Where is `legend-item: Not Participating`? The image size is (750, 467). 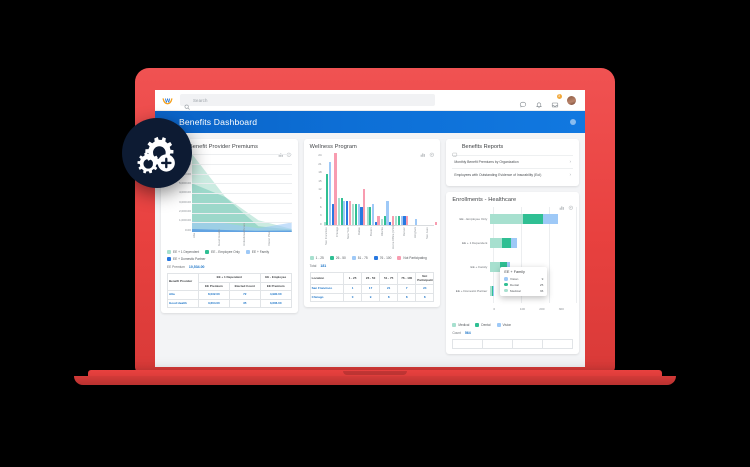
legend-item: Not Participating is located at coordinates (412, 258).